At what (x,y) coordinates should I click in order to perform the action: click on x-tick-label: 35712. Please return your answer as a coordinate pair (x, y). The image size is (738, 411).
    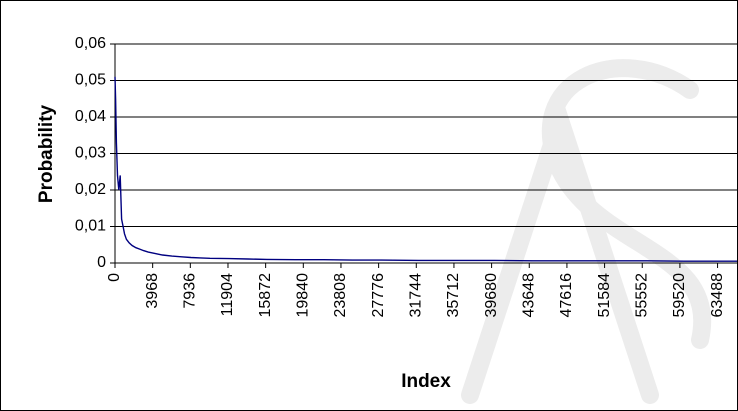
    Looking at the image, I should click on (453, 295).